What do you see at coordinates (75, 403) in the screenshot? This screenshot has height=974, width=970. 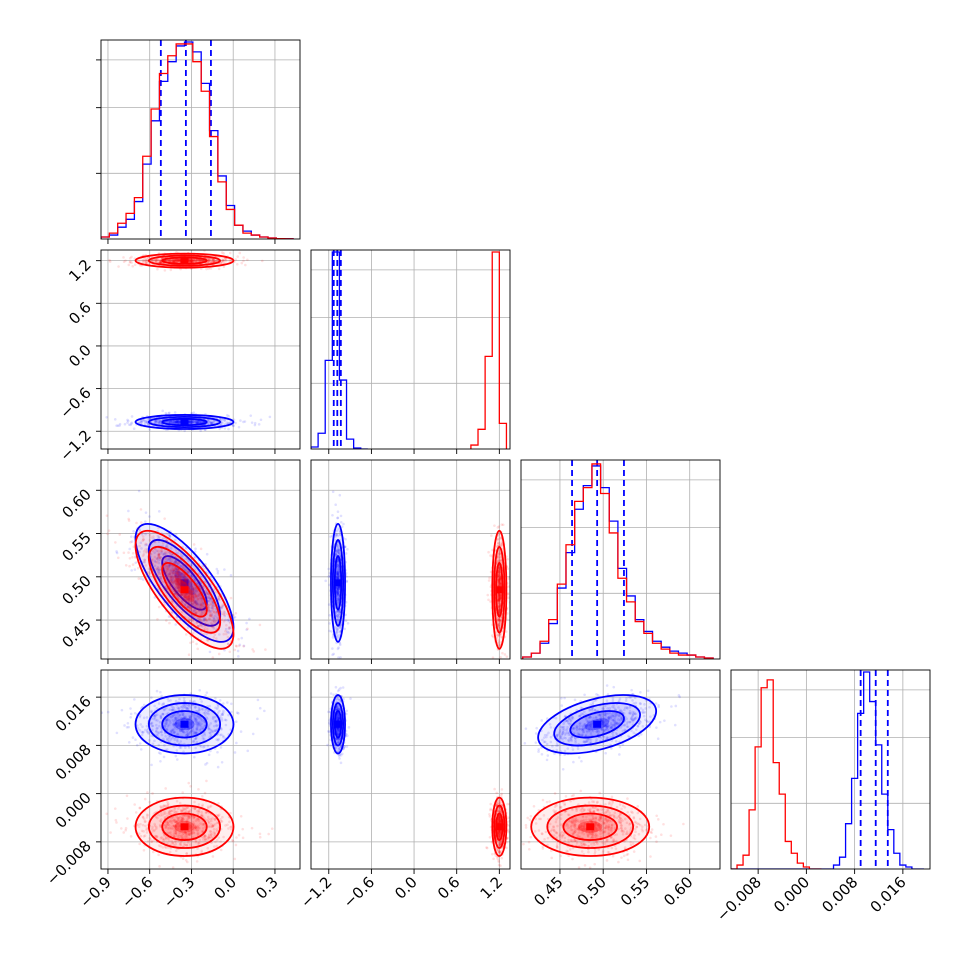 I see `y-tick-label: −0.6` at bounding box center [75, 403].